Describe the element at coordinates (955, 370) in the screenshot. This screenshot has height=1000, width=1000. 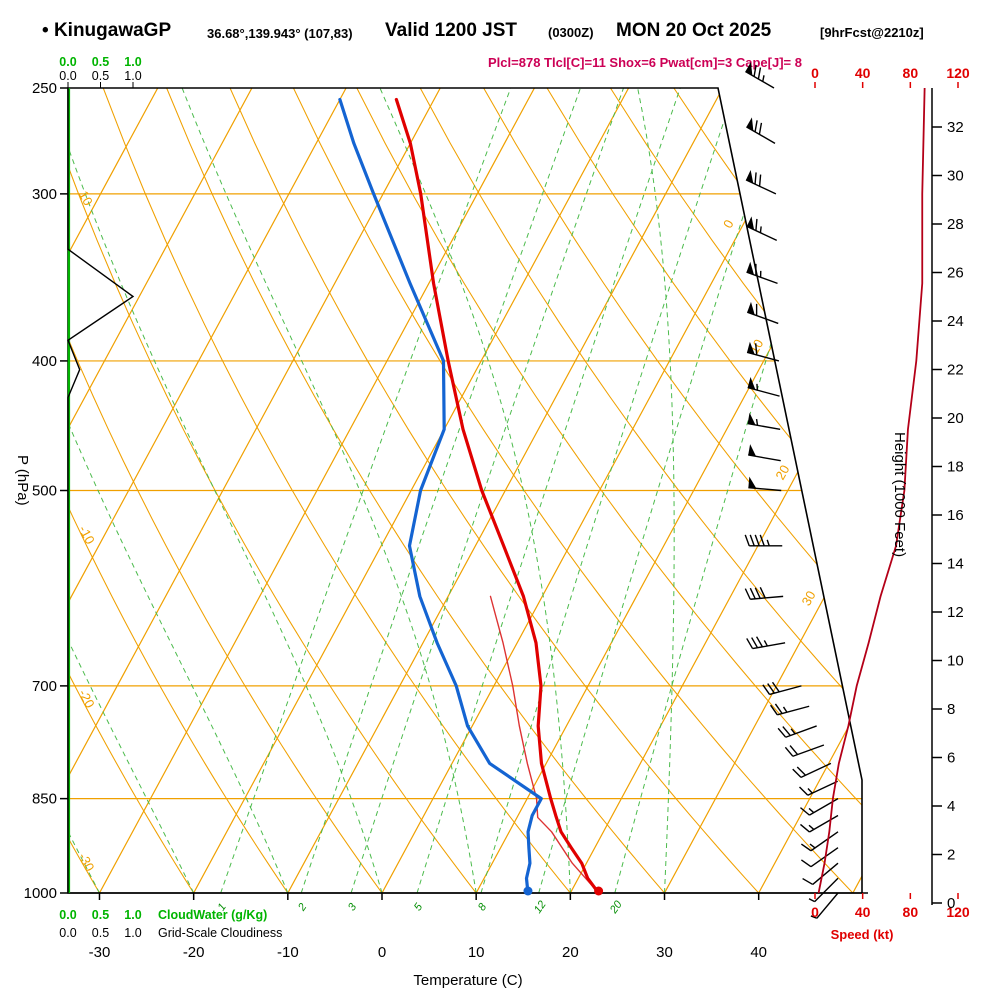
I see `svg-text: 22` at that location.